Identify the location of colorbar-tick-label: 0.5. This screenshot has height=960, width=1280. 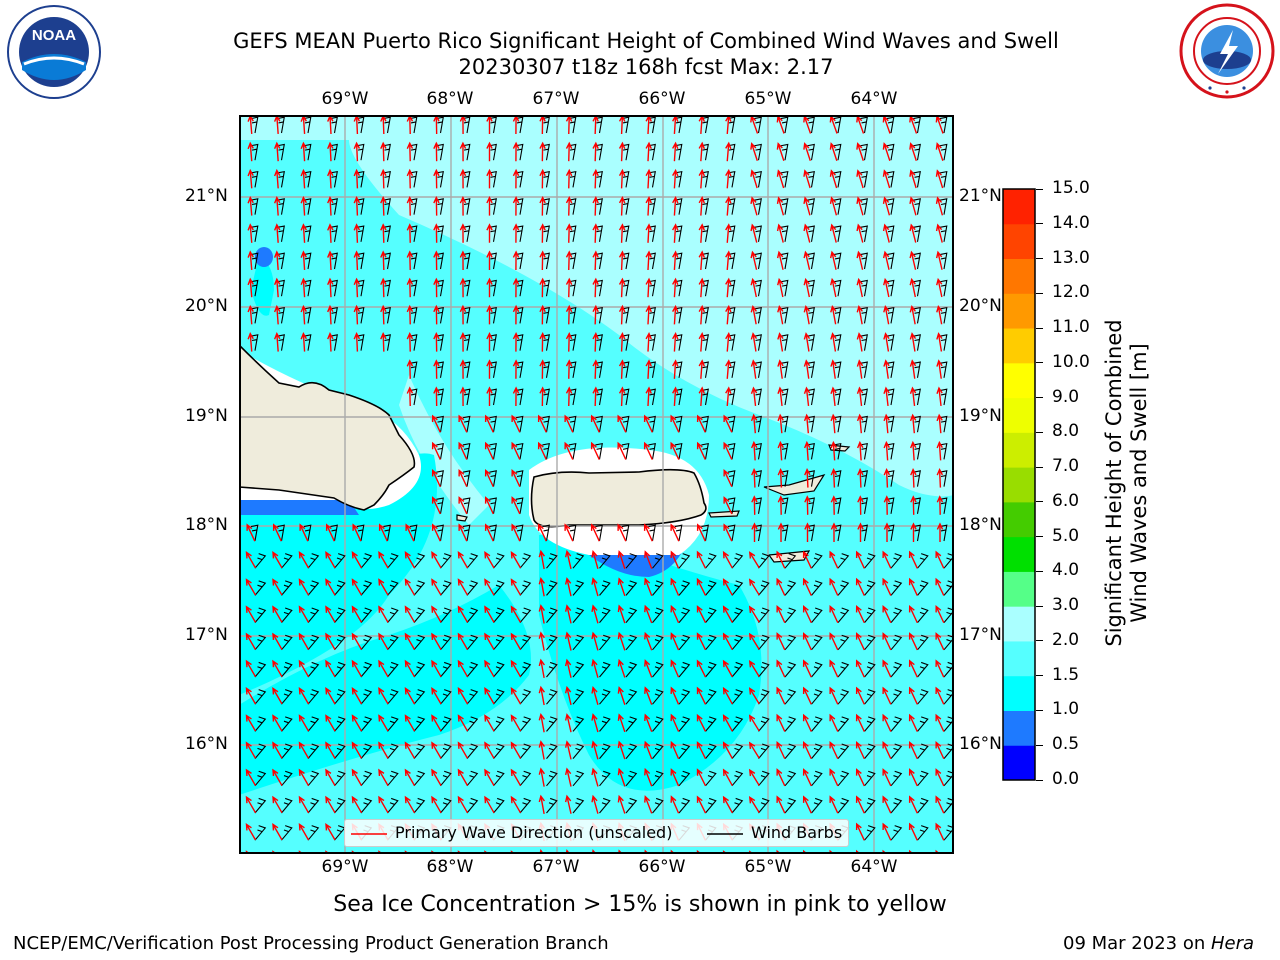
(1066, 744).